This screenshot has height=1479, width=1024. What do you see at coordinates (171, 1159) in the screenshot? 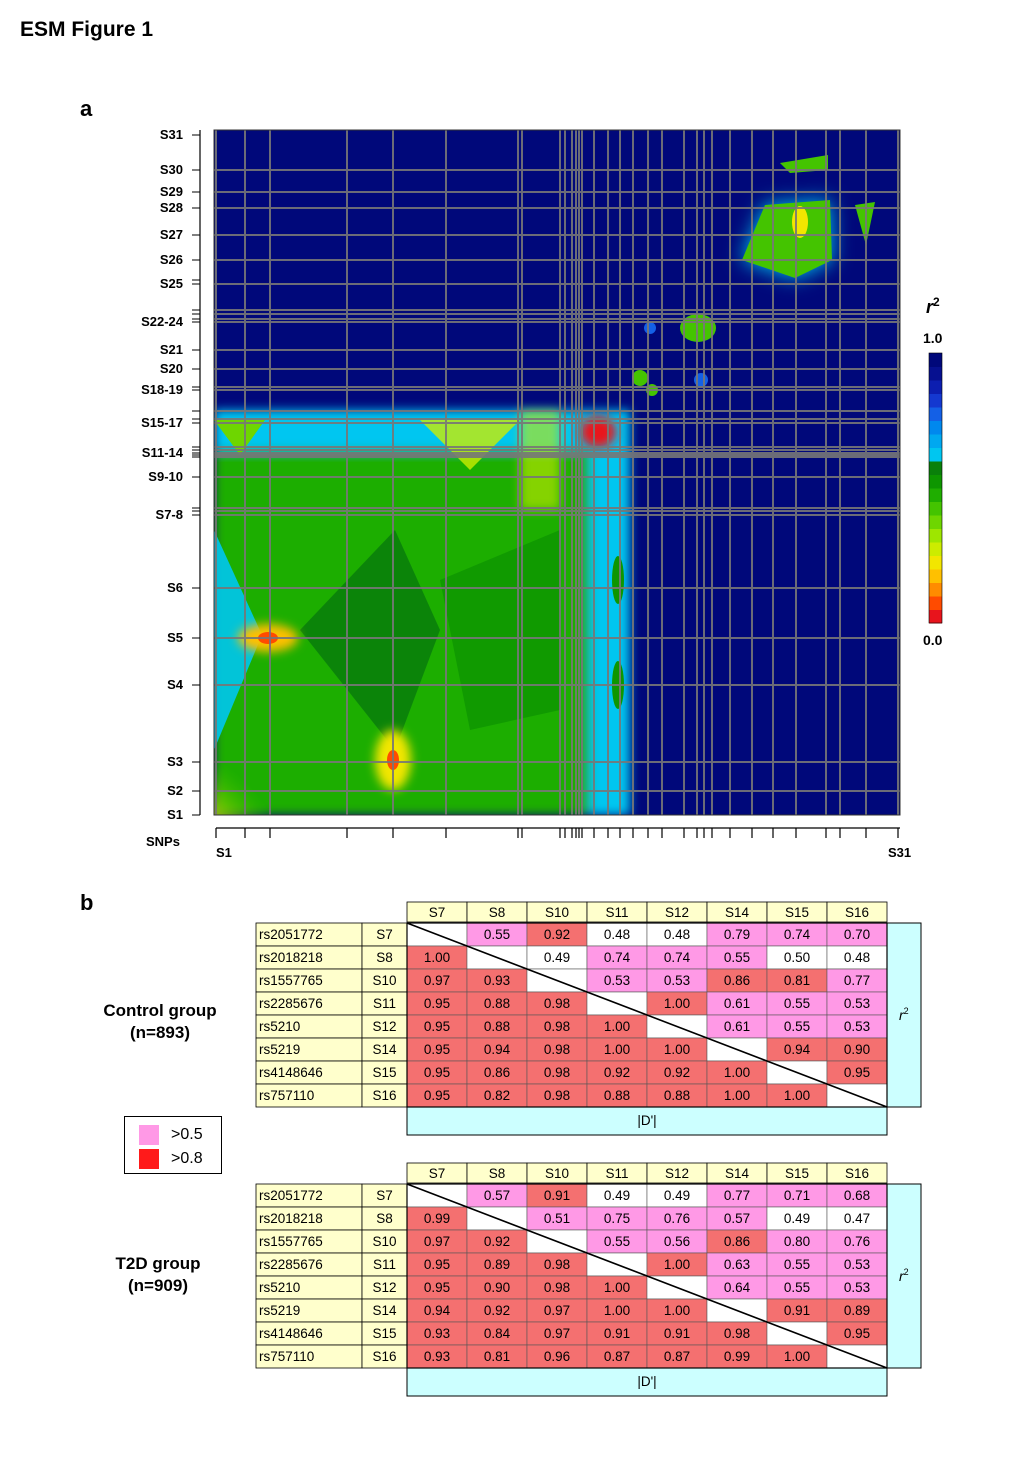
I see `legend-item-08: >0.8` at bounding box center [171, 1159].